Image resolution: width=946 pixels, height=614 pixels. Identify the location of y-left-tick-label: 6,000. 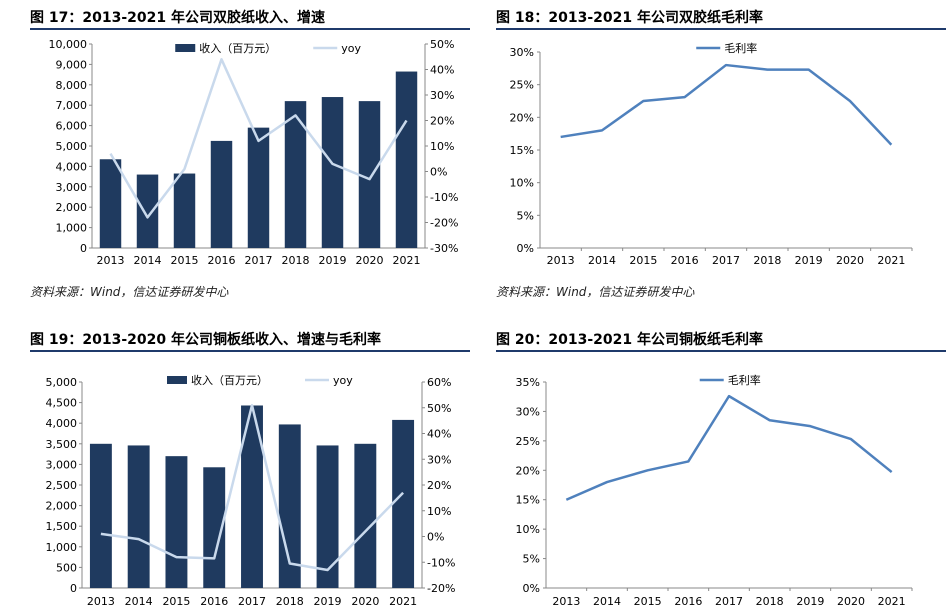
(72, 126).